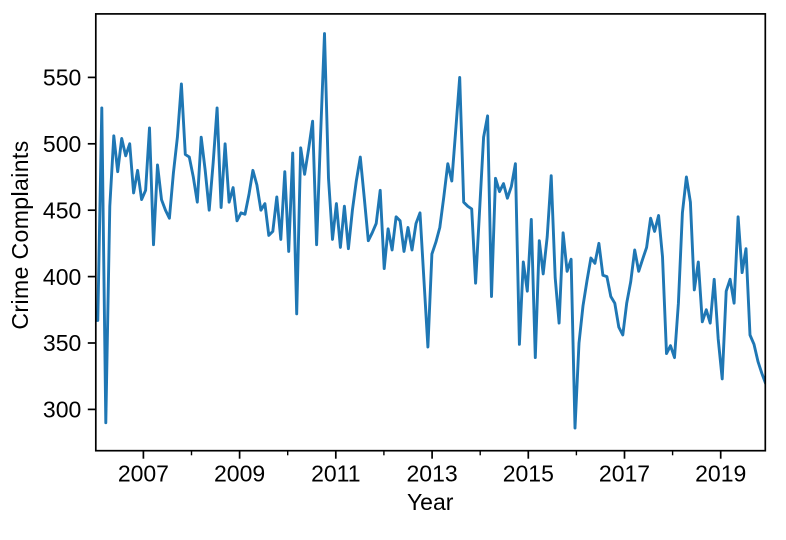 The image size is (786, 540). What do you see at coordinates (62, 277) in the screenshot?
I see `svg-text: 400` at bounding box center [62, 277].